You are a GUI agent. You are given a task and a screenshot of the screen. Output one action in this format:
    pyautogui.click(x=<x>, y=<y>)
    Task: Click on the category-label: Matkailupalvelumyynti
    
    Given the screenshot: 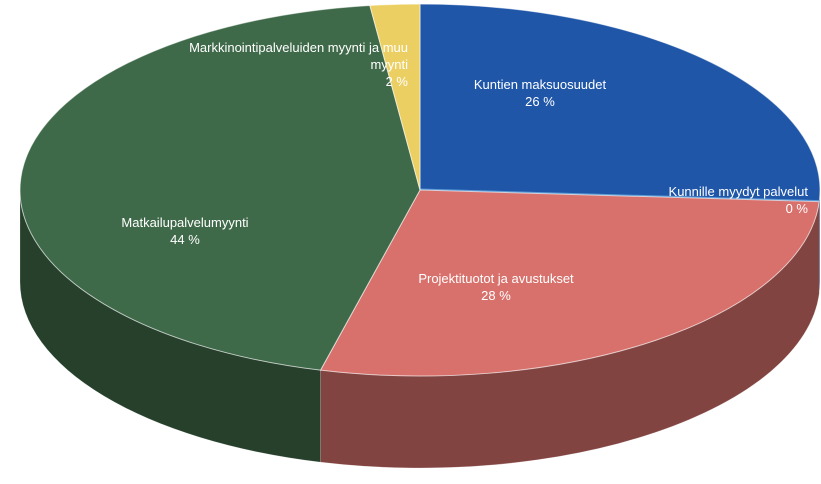 What is the action you would take?
    pyautogui.click(x=185, y=222)
    